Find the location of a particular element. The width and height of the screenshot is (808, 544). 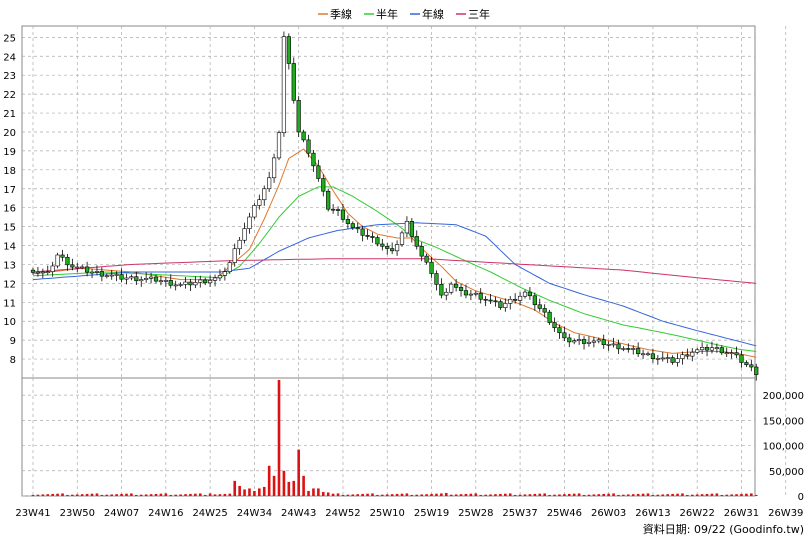

x-tick-label: 26W13 is located at coordinates (652, 513).